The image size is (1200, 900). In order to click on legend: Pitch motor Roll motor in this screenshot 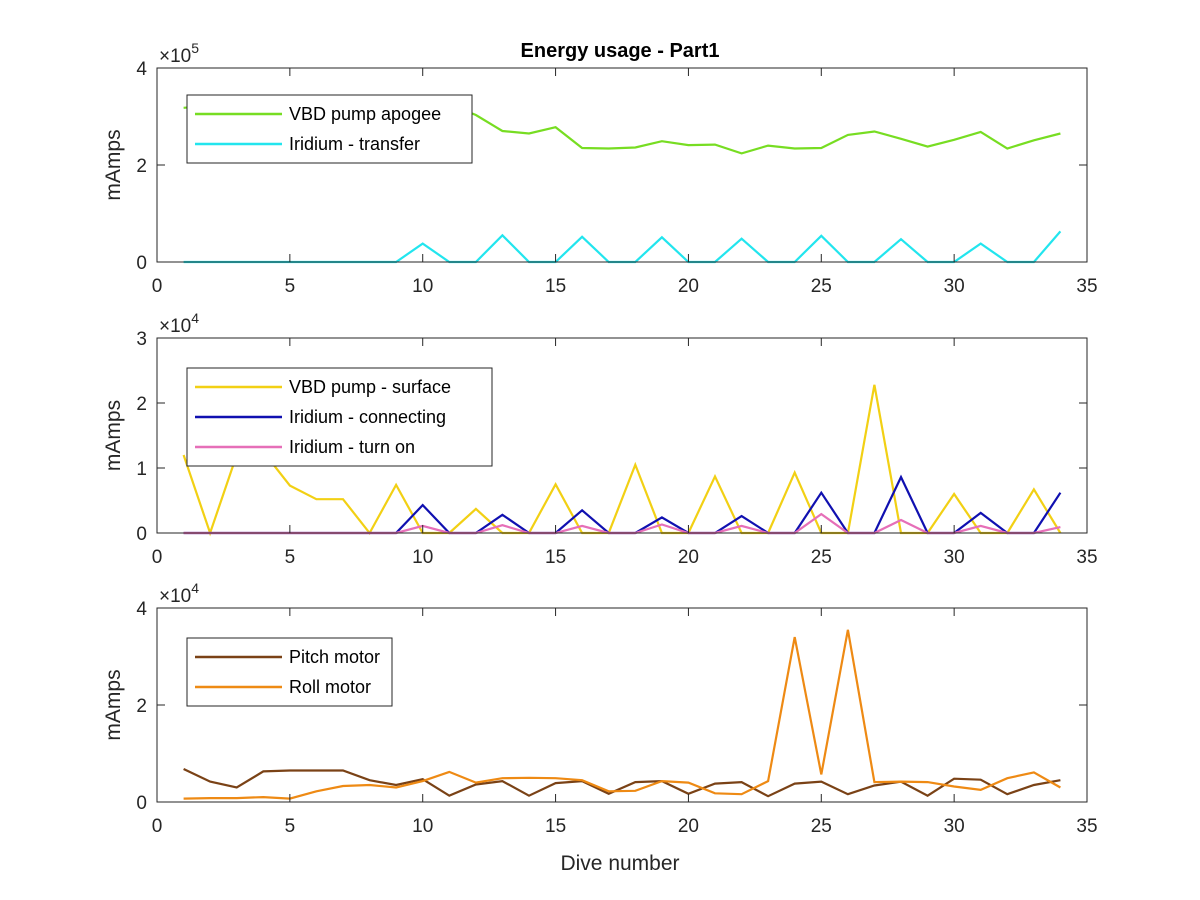, I will do `click(289, 672)`.